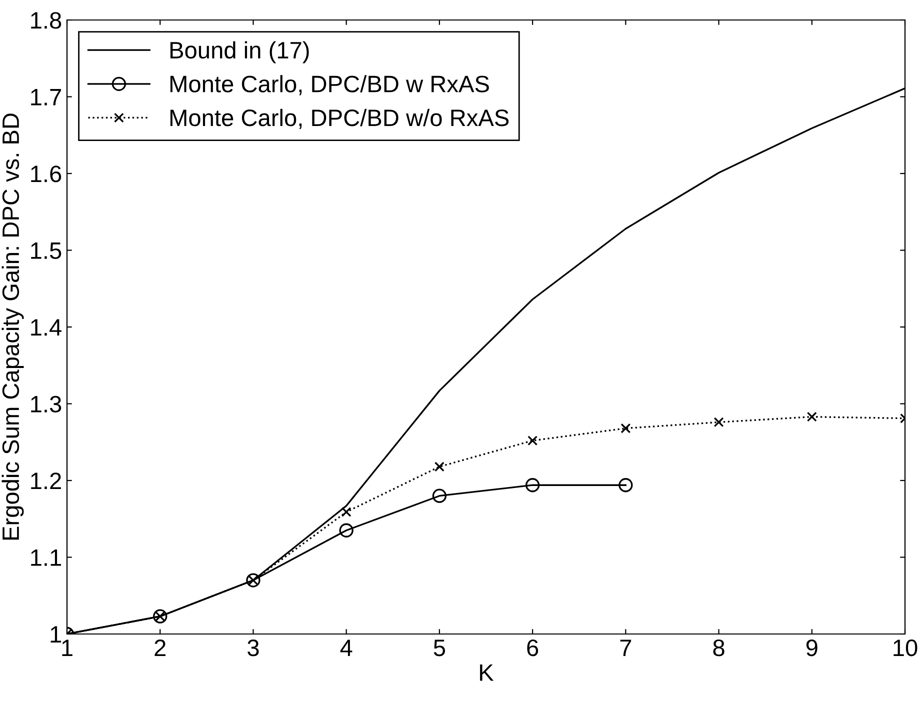 This screenshot has height=702, width=922. What do you see at coordinates (160, 647) in the screenshot?
I see `x-tick-label: 2` at bounding box center [160, 647].